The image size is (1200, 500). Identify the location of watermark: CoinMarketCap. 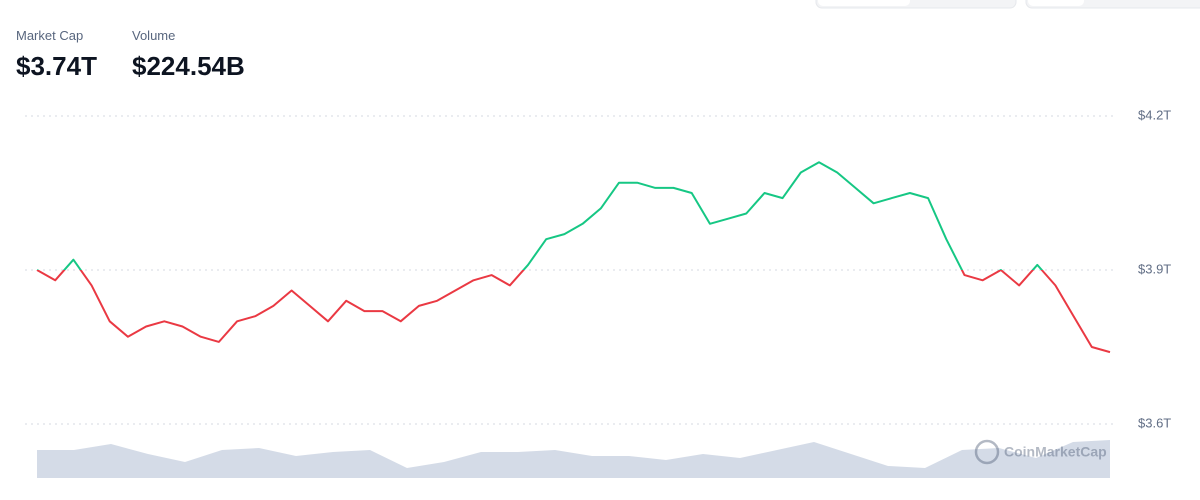
(1040, 452).